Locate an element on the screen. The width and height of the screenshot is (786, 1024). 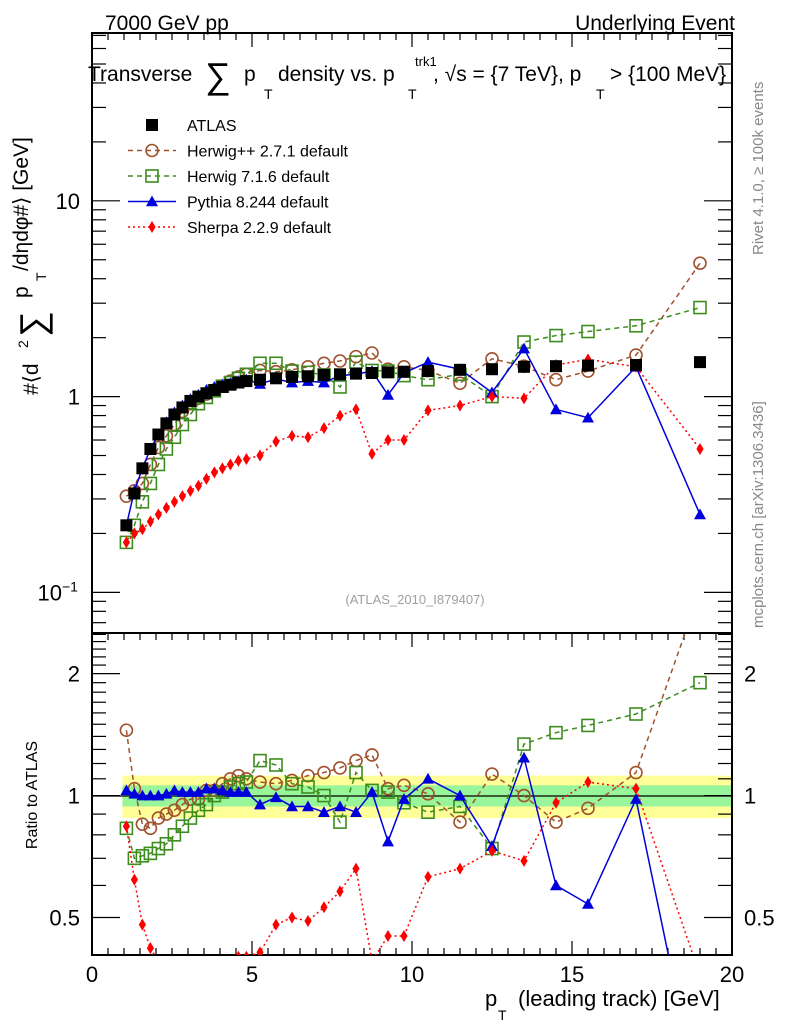
ratio-series-herwig-7-1-6-default is located at coordinates (413, 770).